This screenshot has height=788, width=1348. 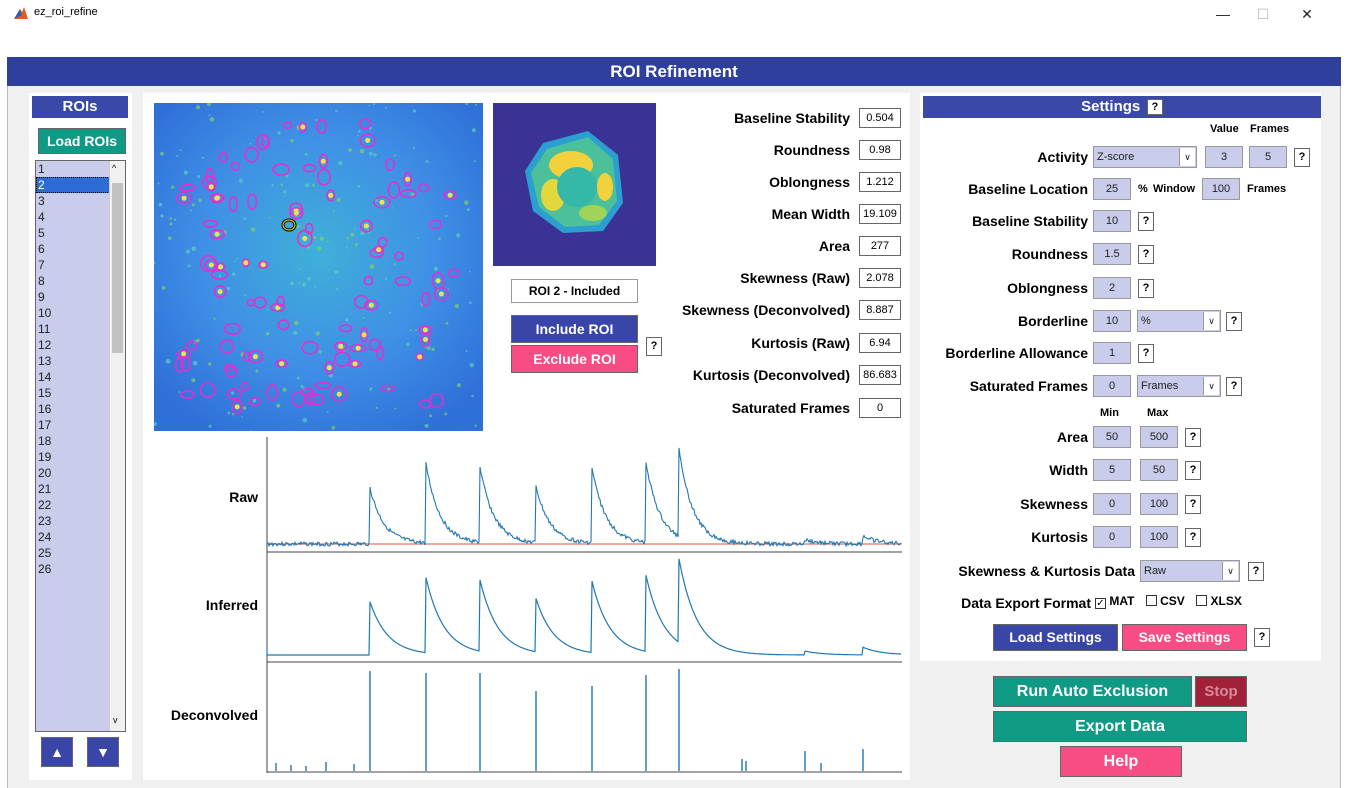 I want to click on area-min-input: 50, so click(x=1112, y=437).